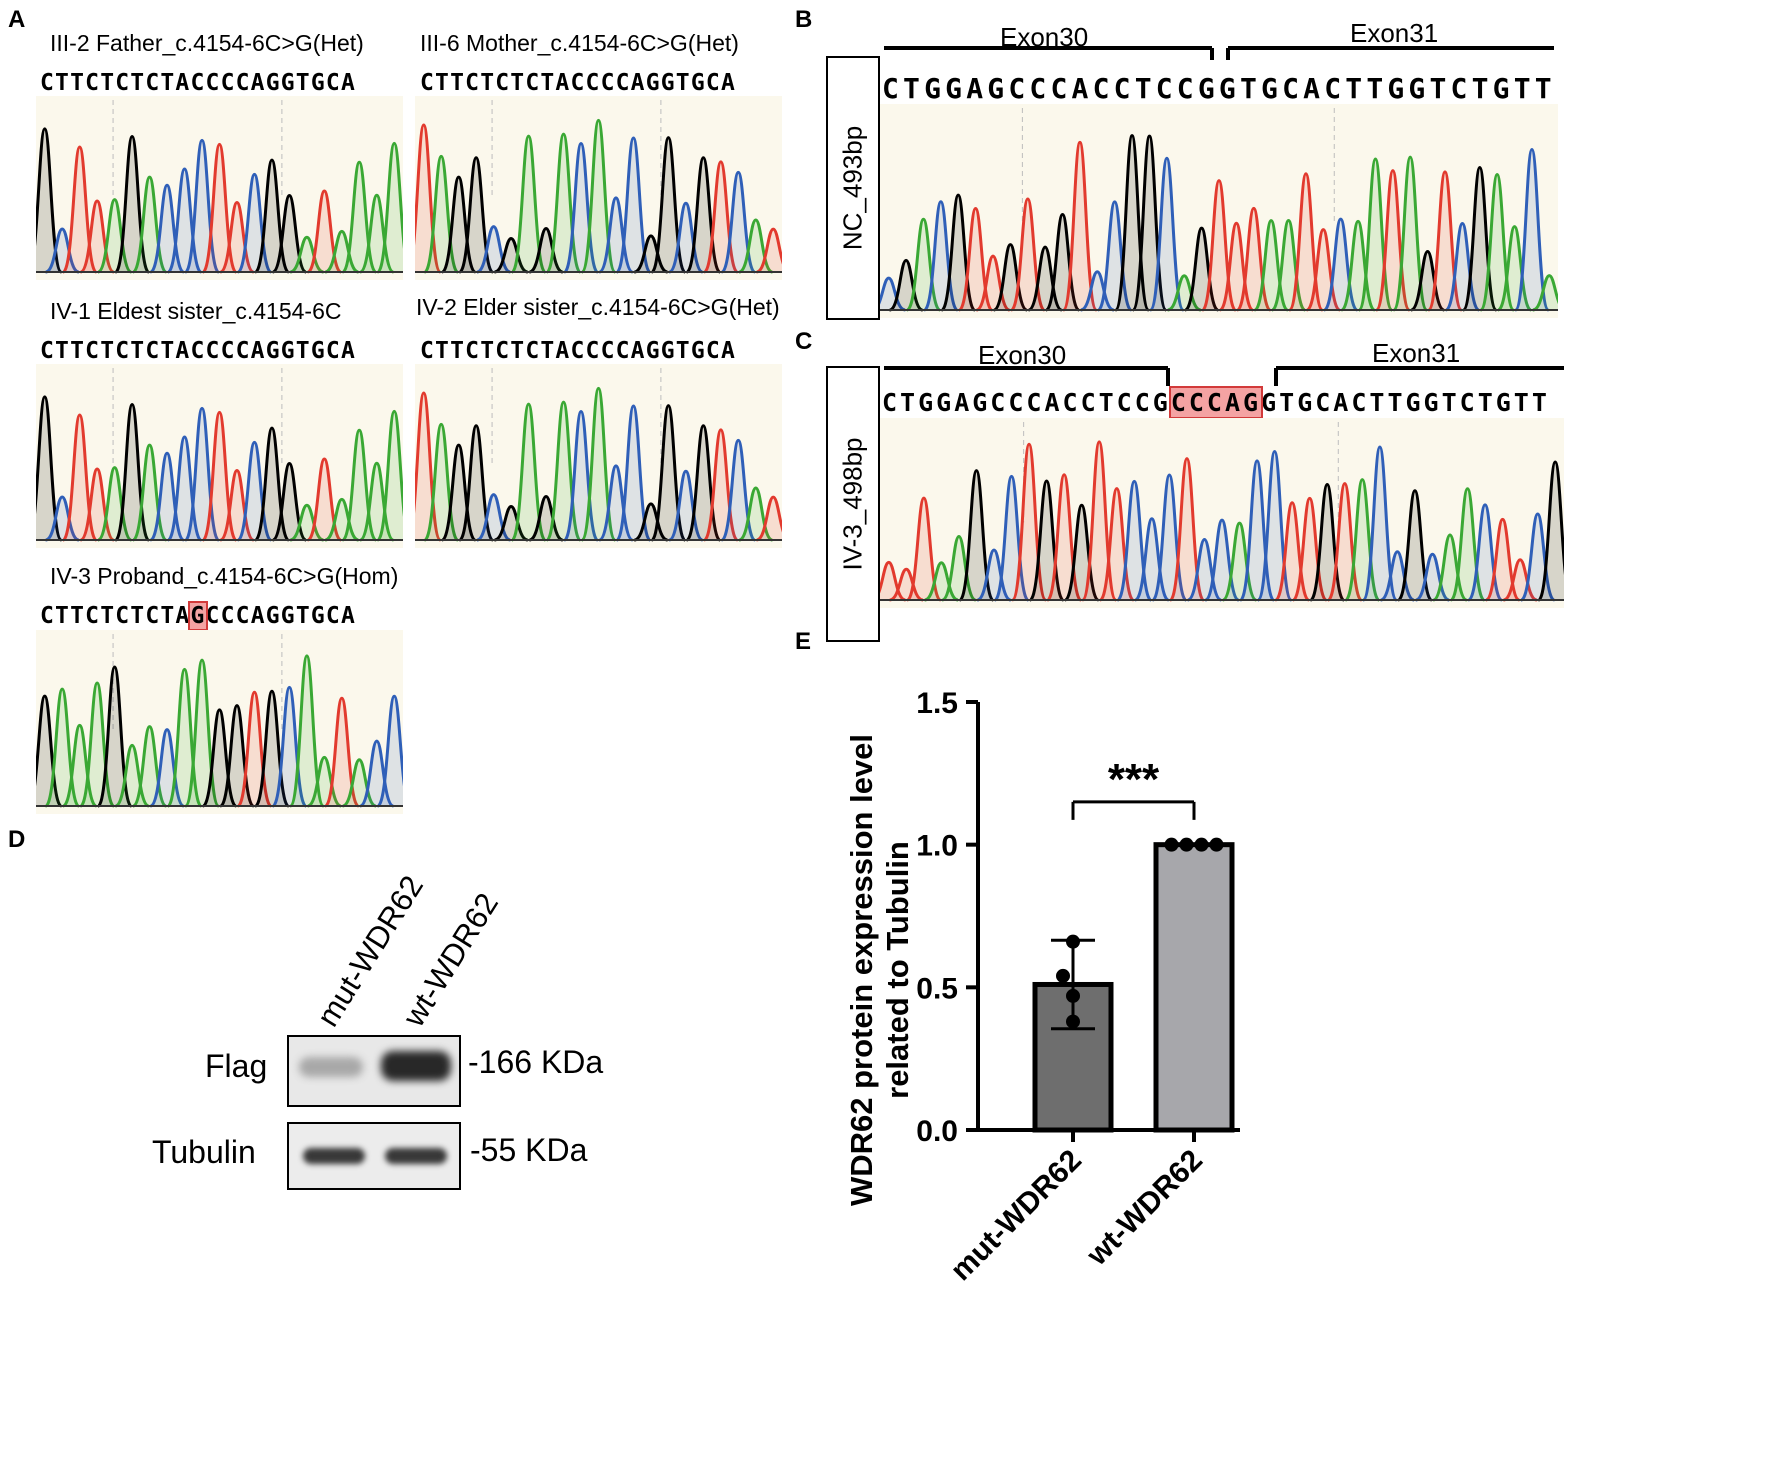 Image resolution: width=1771 pixels, height=1481 pixels. I want to click on y-tick-label: 0.0, so click(937, 1131).